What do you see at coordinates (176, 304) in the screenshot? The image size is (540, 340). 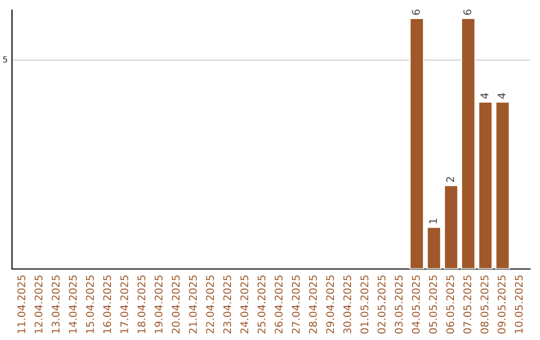 I see `x-tick-label: 20.04.2025` at bounding box center [176, 304].